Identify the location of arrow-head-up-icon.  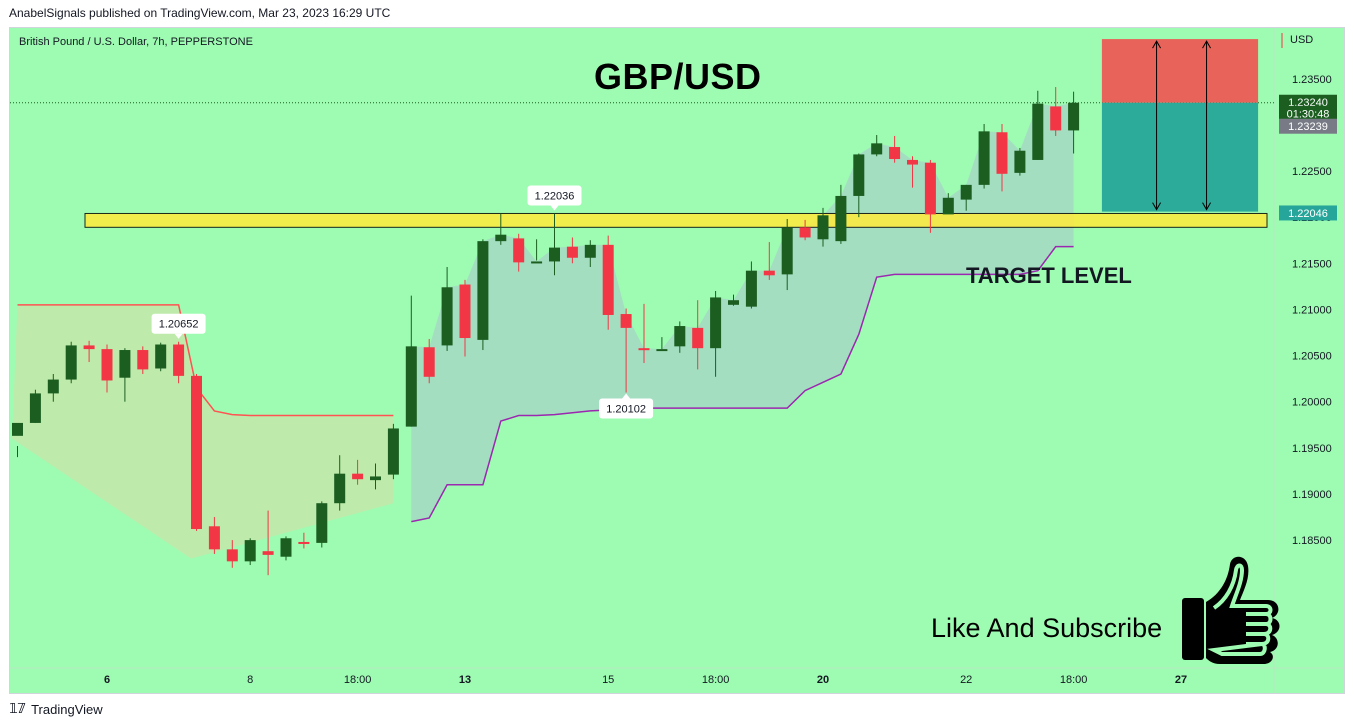
(1206, 44).